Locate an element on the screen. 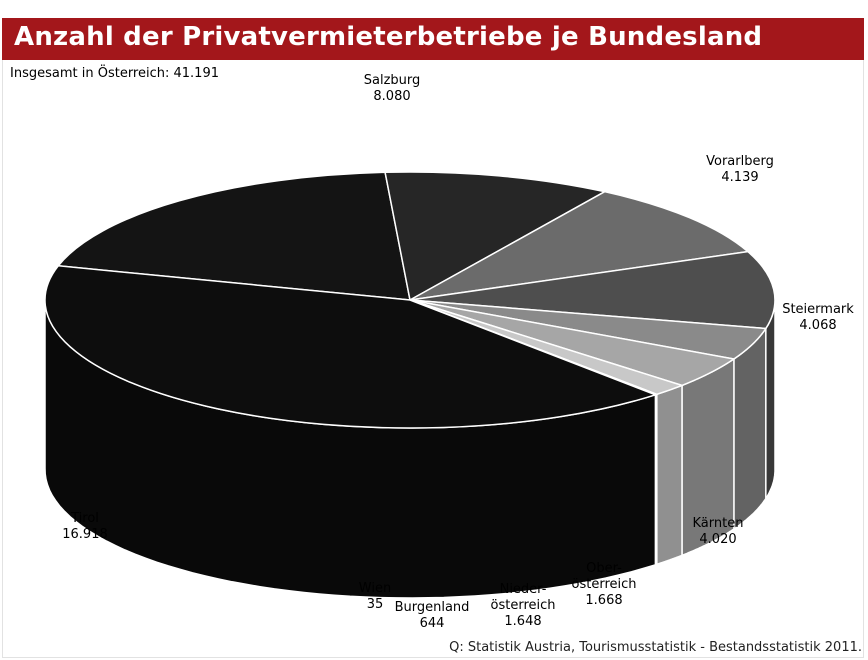 This screenshot has height=660, width=868. label-niederösterreich: Nieder-österreich 1.648 is located at coordinates (523, 605).